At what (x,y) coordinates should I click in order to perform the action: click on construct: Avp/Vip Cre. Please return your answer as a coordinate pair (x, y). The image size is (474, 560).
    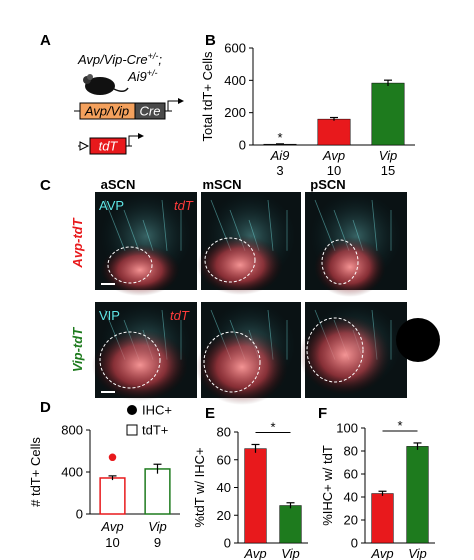
    Looking at the image, I should click on (129, 109).